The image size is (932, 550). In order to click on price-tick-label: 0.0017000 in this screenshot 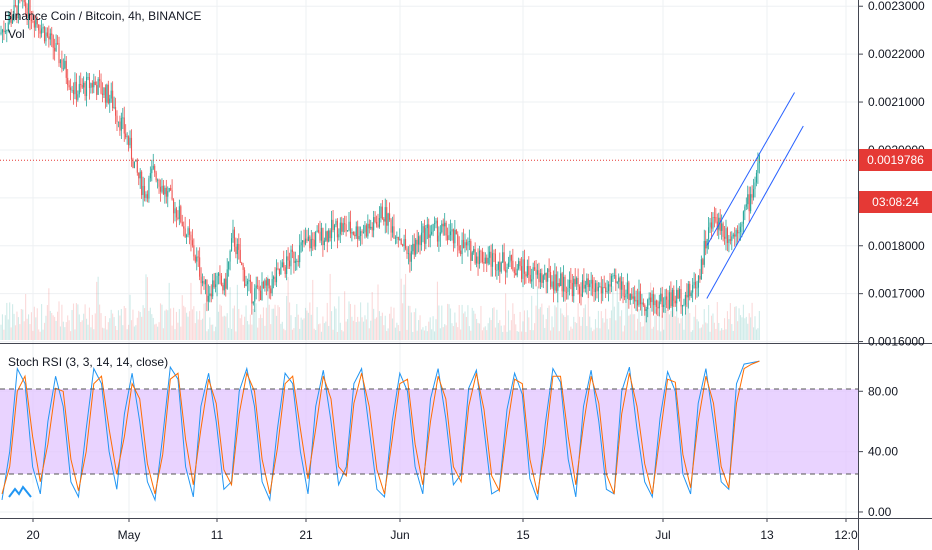, I will do `click(896, 294)`.